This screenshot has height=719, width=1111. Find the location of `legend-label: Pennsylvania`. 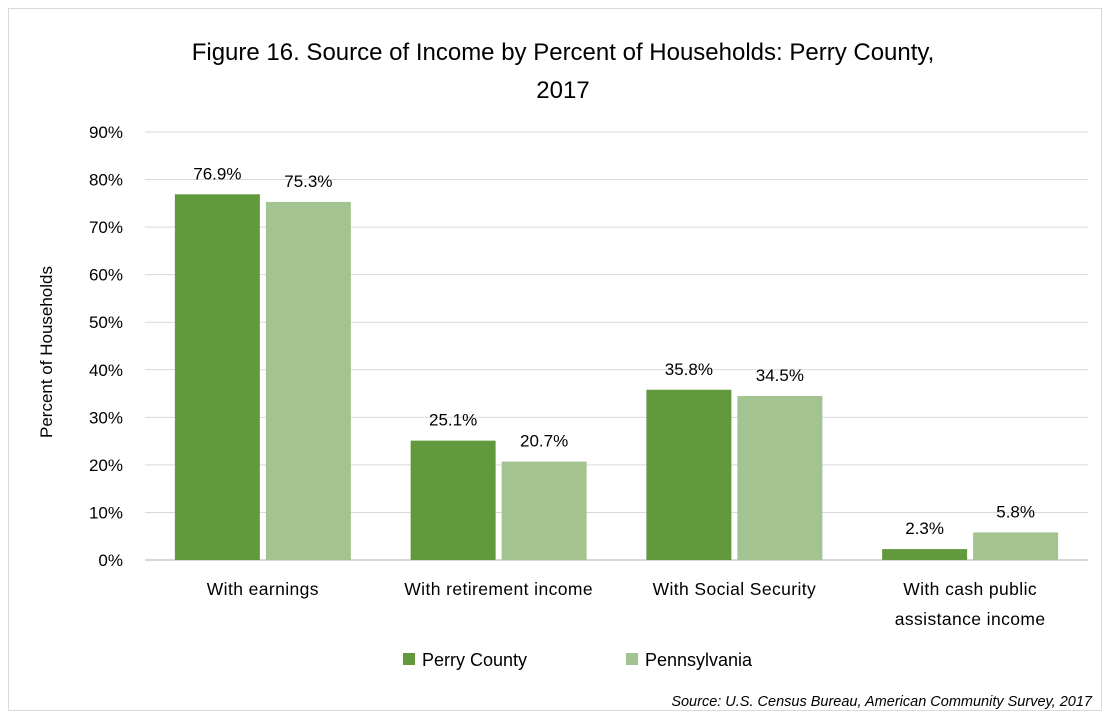

legend-label: Pennsylvania is located at coordinates (699, 660).